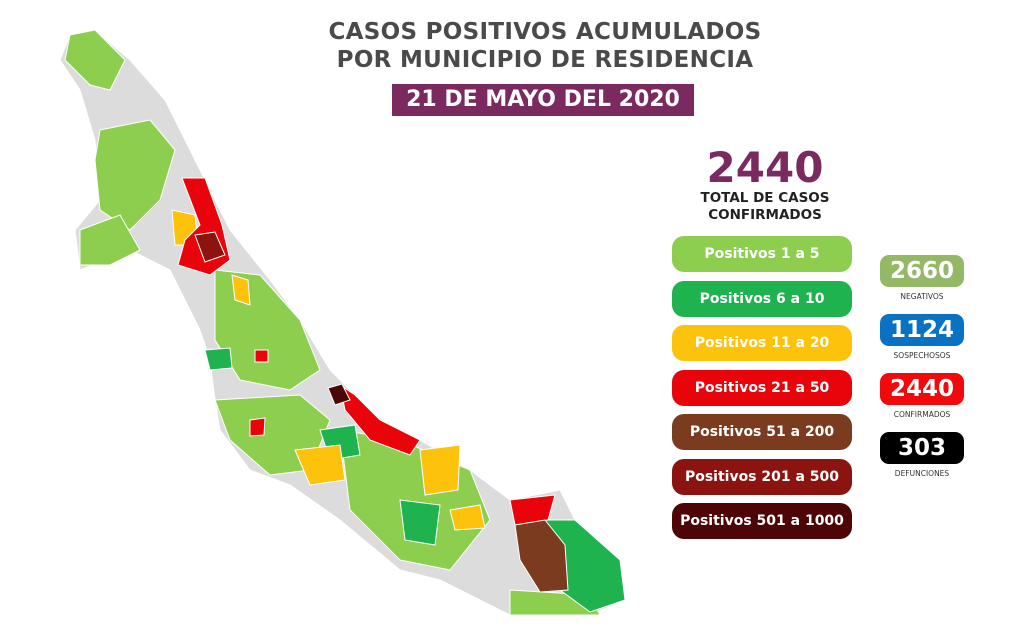 Image resolution: width=1024 pixels, height=628 pixels. What do you see at coordinates (762, 298) in the screenshot?
I see `legend-item: Positivos 6 a 10` at bounding box center [762, 298].